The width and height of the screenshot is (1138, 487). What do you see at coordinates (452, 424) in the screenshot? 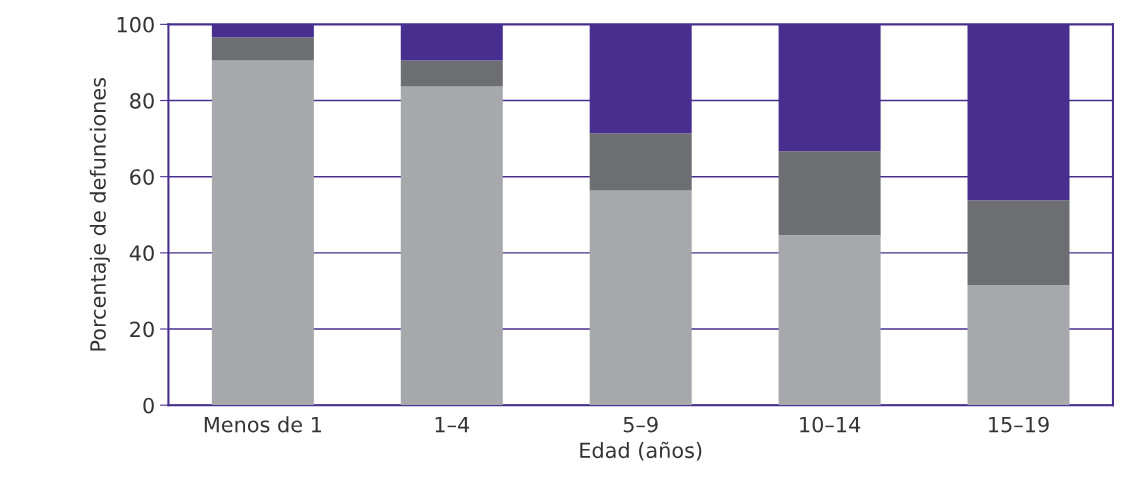
I see `x-tick-label: 1–4` at bounding box center [452, 424].